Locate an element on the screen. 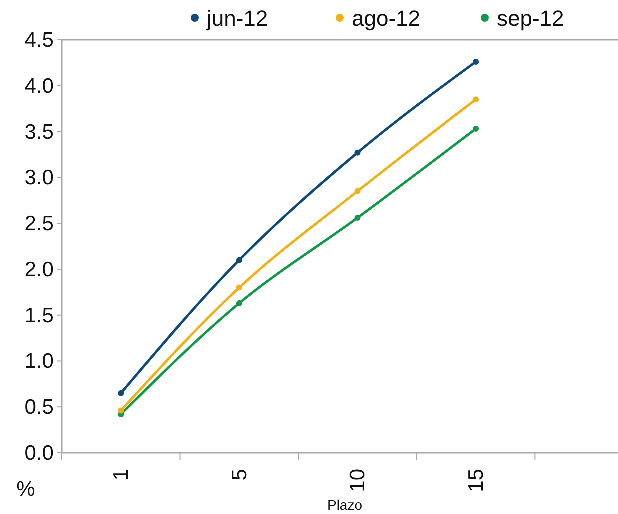 The width and height of the screenshot is (618, 514). y-tick-label: 0.0 is located at coordinates (39, 453).